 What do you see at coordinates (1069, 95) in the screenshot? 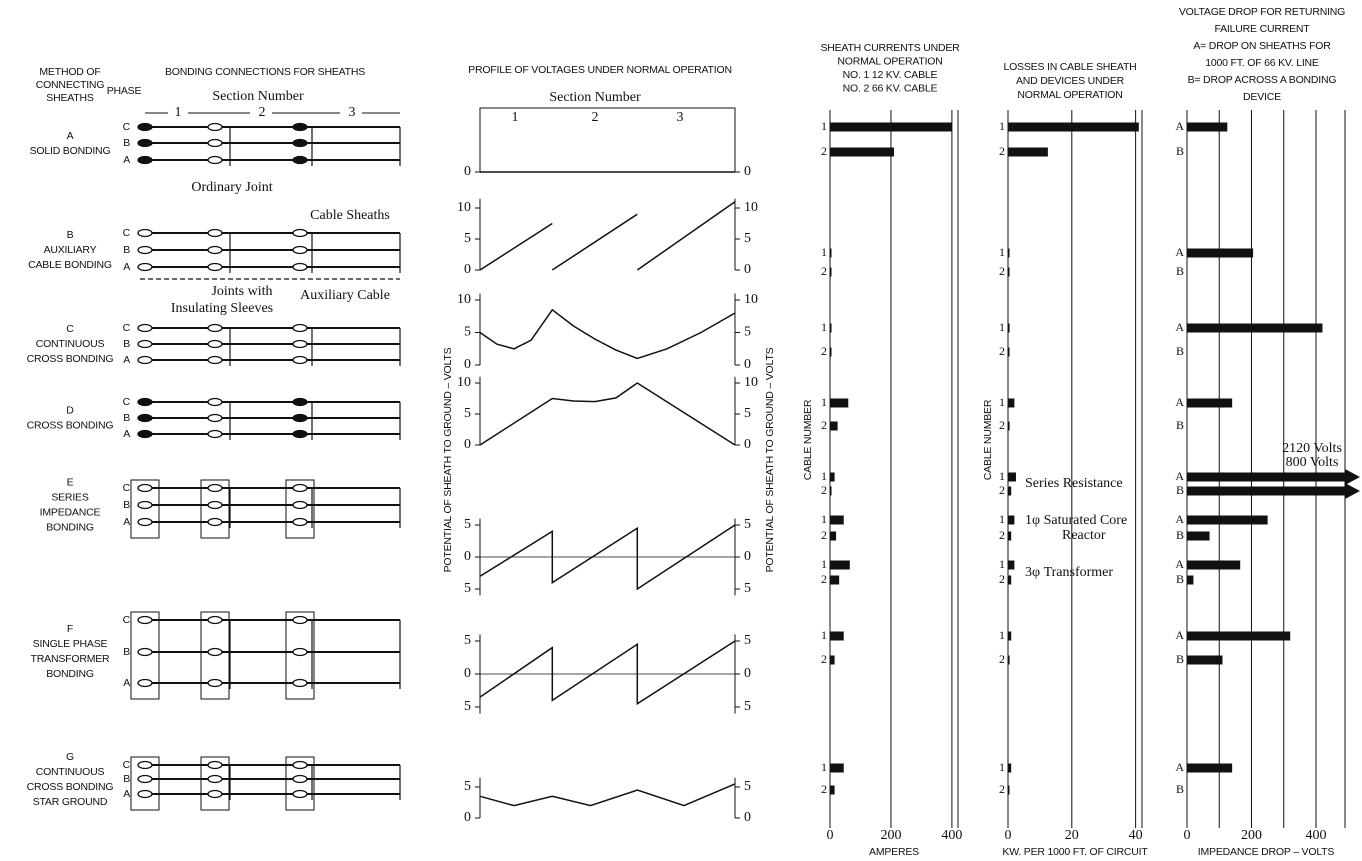
I see `chart-title: NORMAL OPERATION` at bounding box center [1069, 95].